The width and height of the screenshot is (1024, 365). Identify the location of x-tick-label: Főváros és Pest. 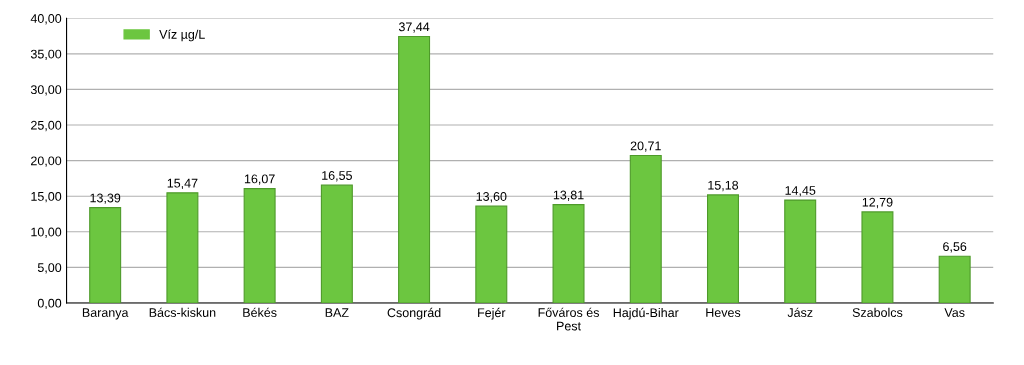
(568, 319).